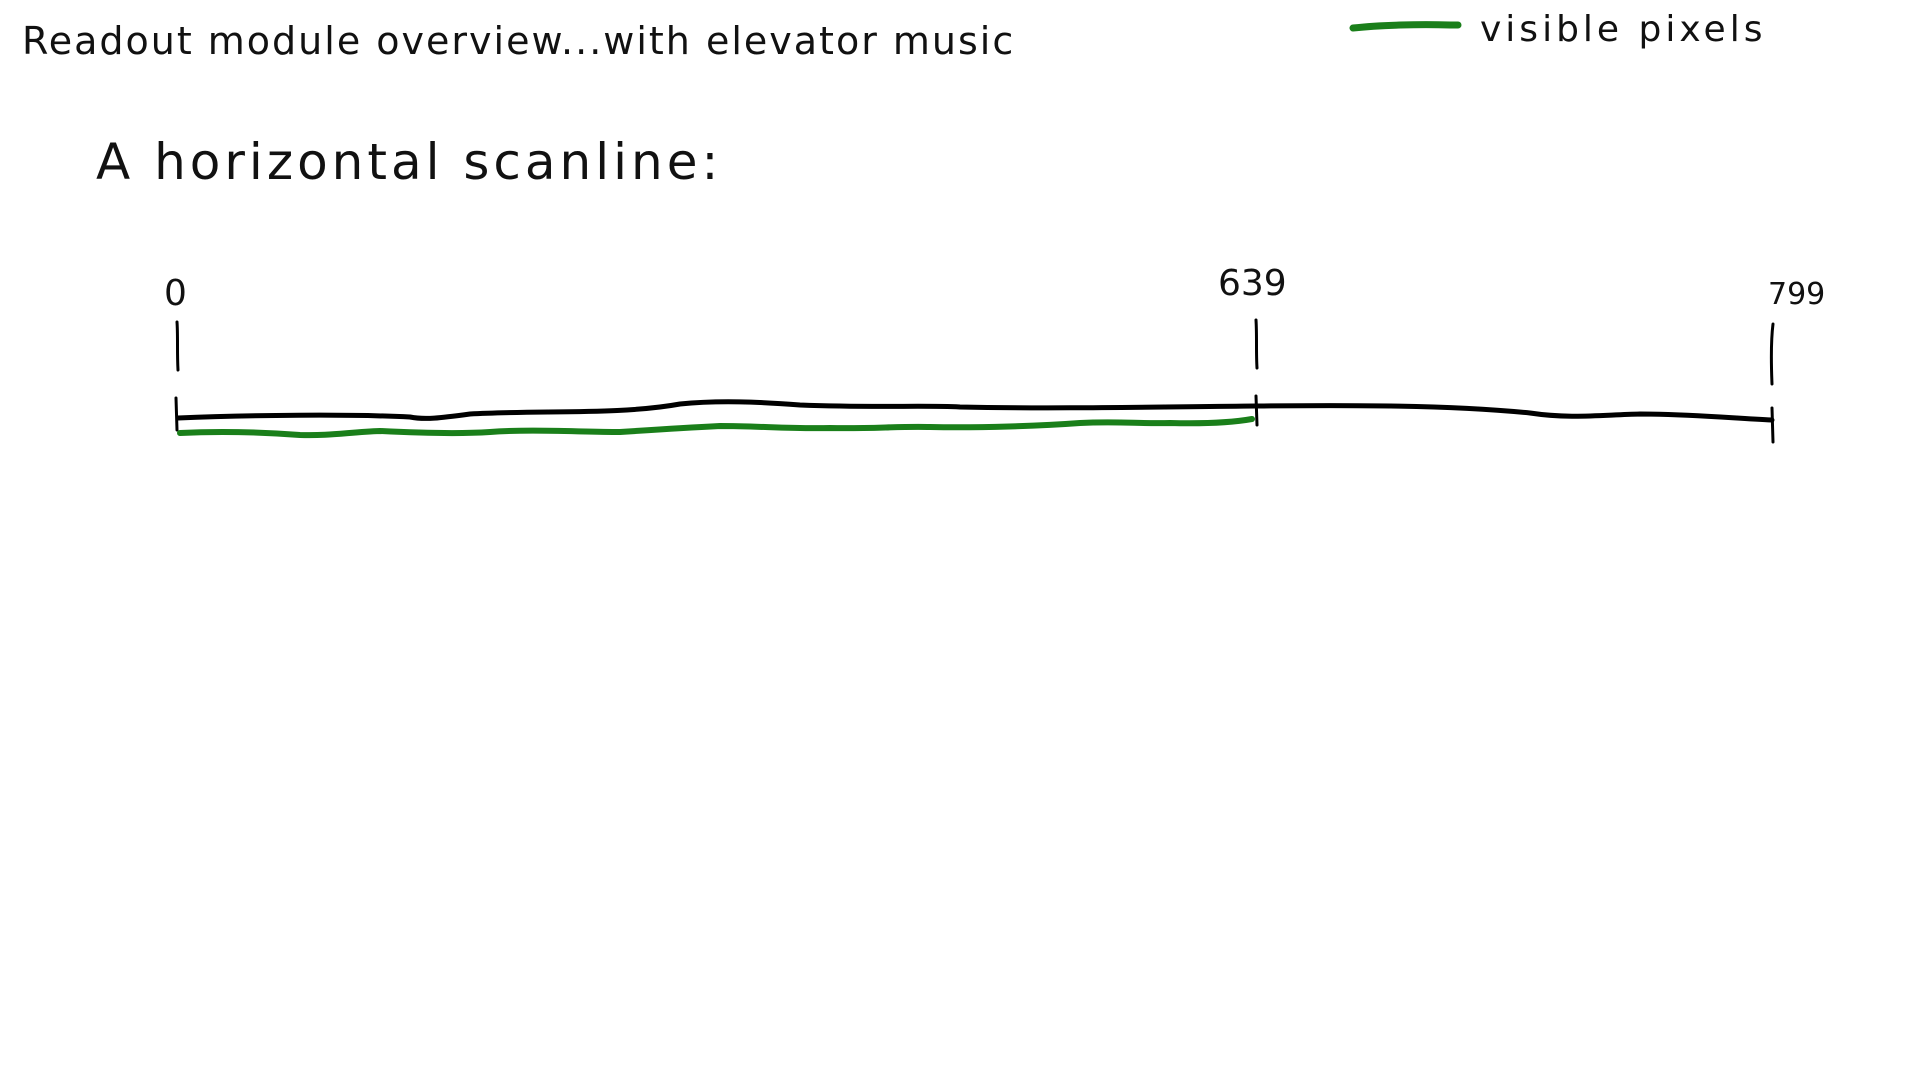 The image size is (1919, 1080). I want to click on tick-mark-start, so click(177, 346).